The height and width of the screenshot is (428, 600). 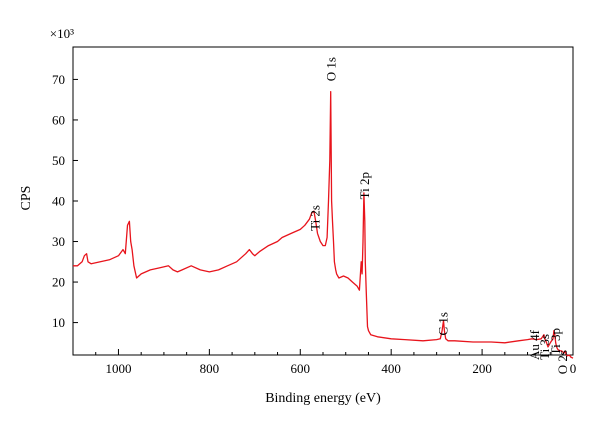 I want to click on x-axis-ticks: 1000 800 600 400 200 0, so click(x=324, y=362).